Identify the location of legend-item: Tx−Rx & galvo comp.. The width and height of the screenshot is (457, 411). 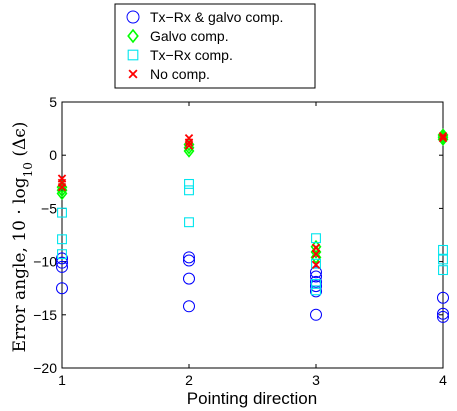
(204, 17).